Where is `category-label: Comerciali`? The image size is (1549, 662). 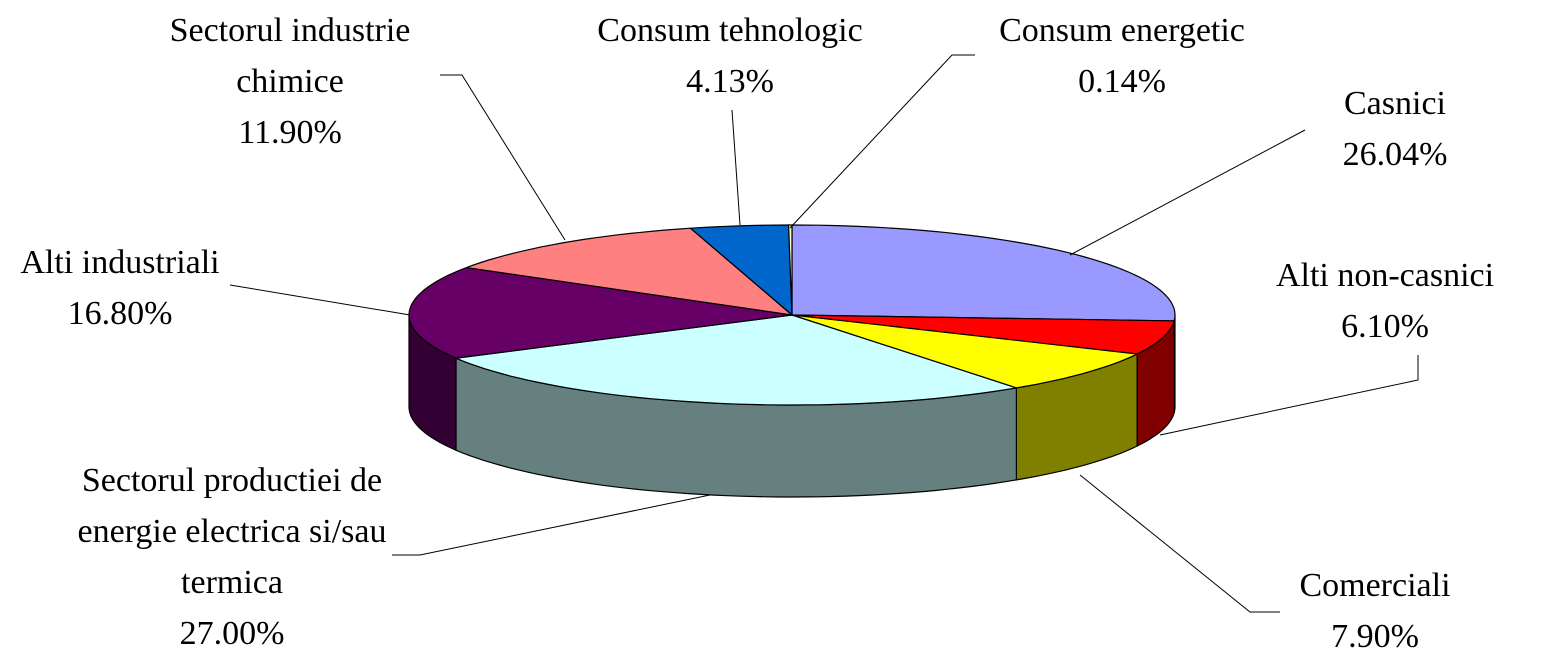 category-label: Comerciali is located at coordinates (1375, 585).